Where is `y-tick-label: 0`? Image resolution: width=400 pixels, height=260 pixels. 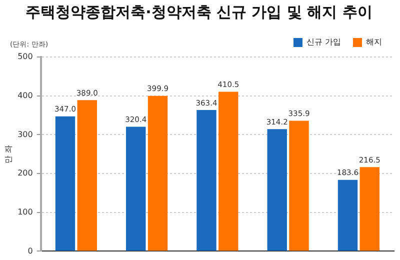 y-tick-label: 0 is located at coordinates (30, 251).